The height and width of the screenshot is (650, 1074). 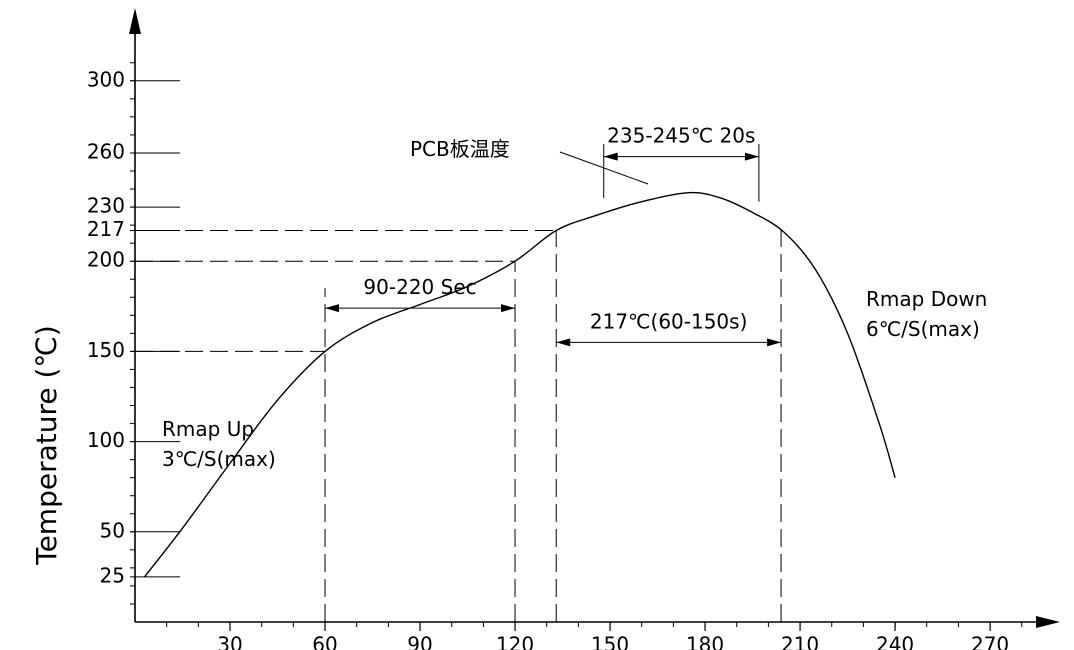 I want to click on pcb-leader-line, so click(x=604, y=168).